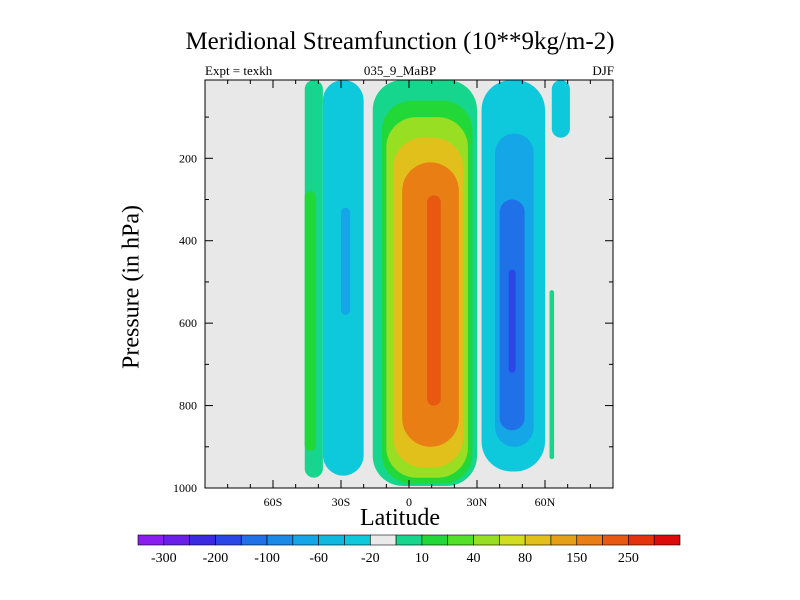 This screenshot has width=800, height=600. I want to click on colorbar-label: -100, so click(267, 558).